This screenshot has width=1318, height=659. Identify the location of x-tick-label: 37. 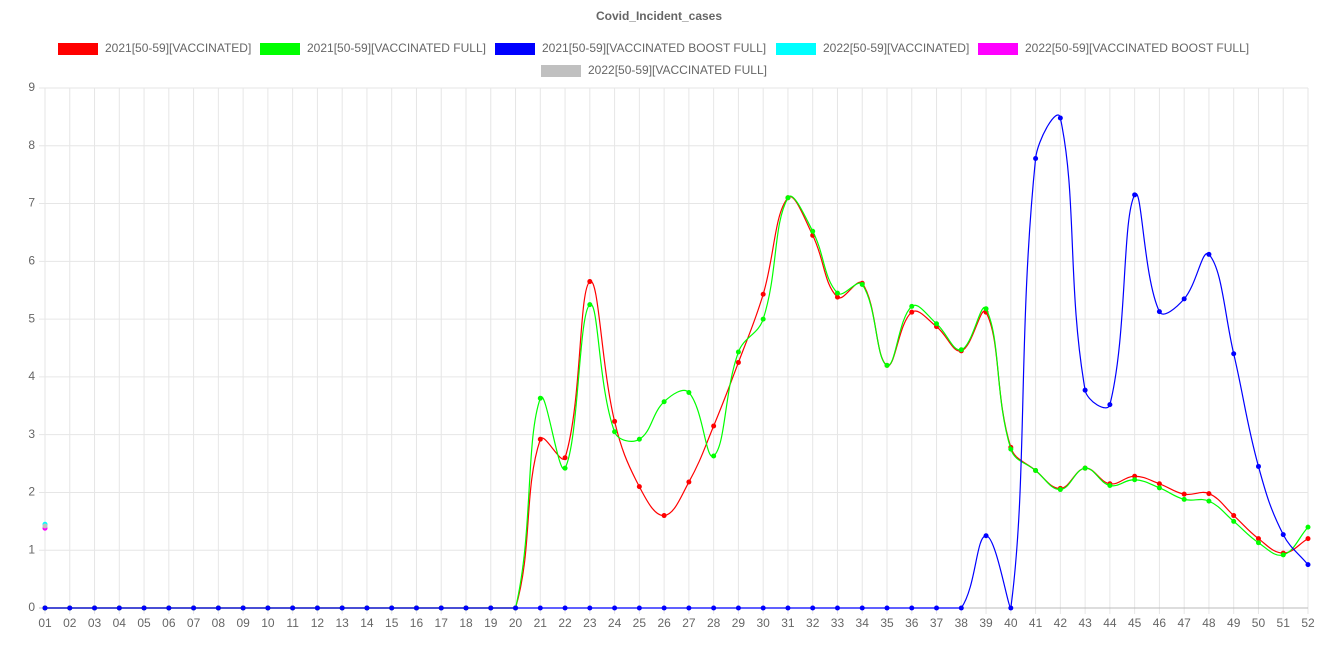
(937, 623).